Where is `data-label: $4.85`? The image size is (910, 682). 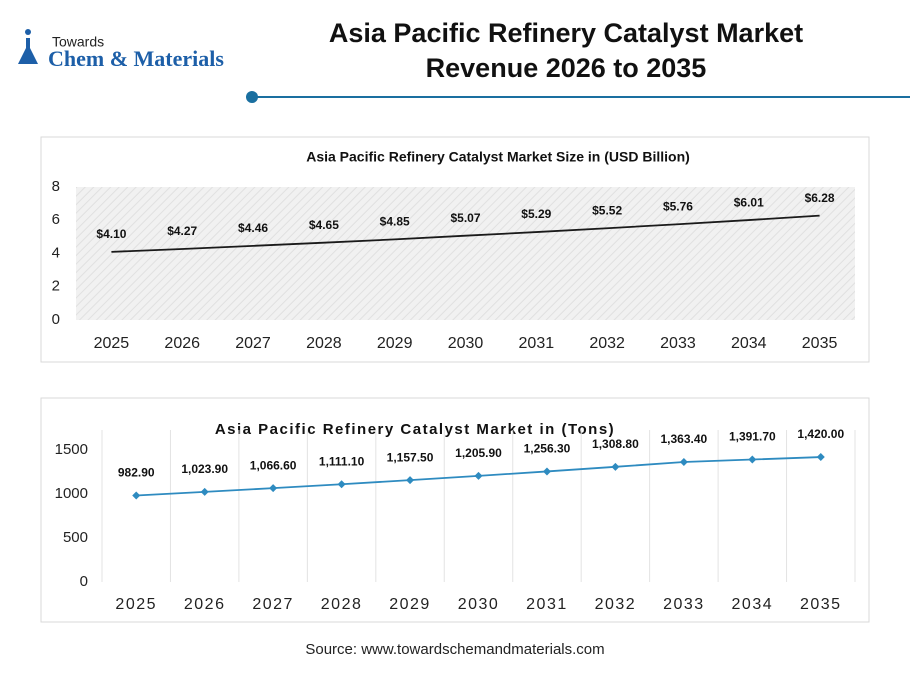
data-label: $4.85 is located at coordinates (395, 222).